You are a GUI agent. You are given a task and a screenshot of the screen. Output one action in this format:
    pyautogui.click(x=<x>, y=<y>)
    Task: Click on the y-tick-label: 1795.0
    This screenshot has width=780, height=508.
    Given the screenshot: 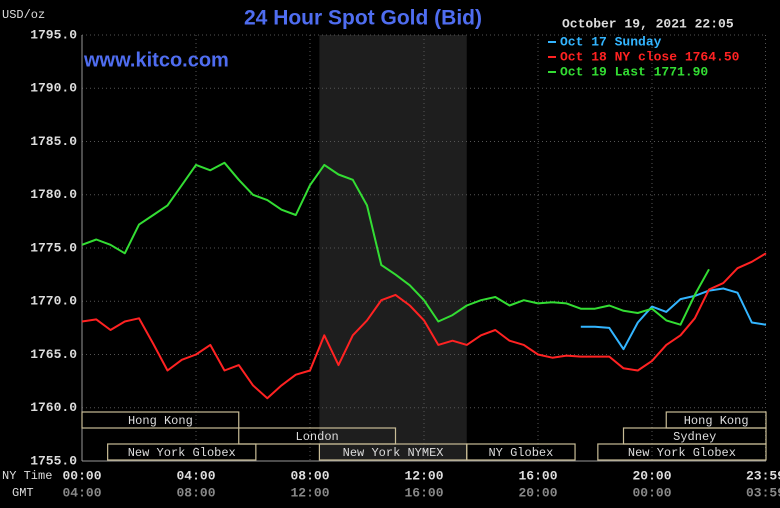 What is the action you would take?
    pyautogui.click(x=53, y=34)
    